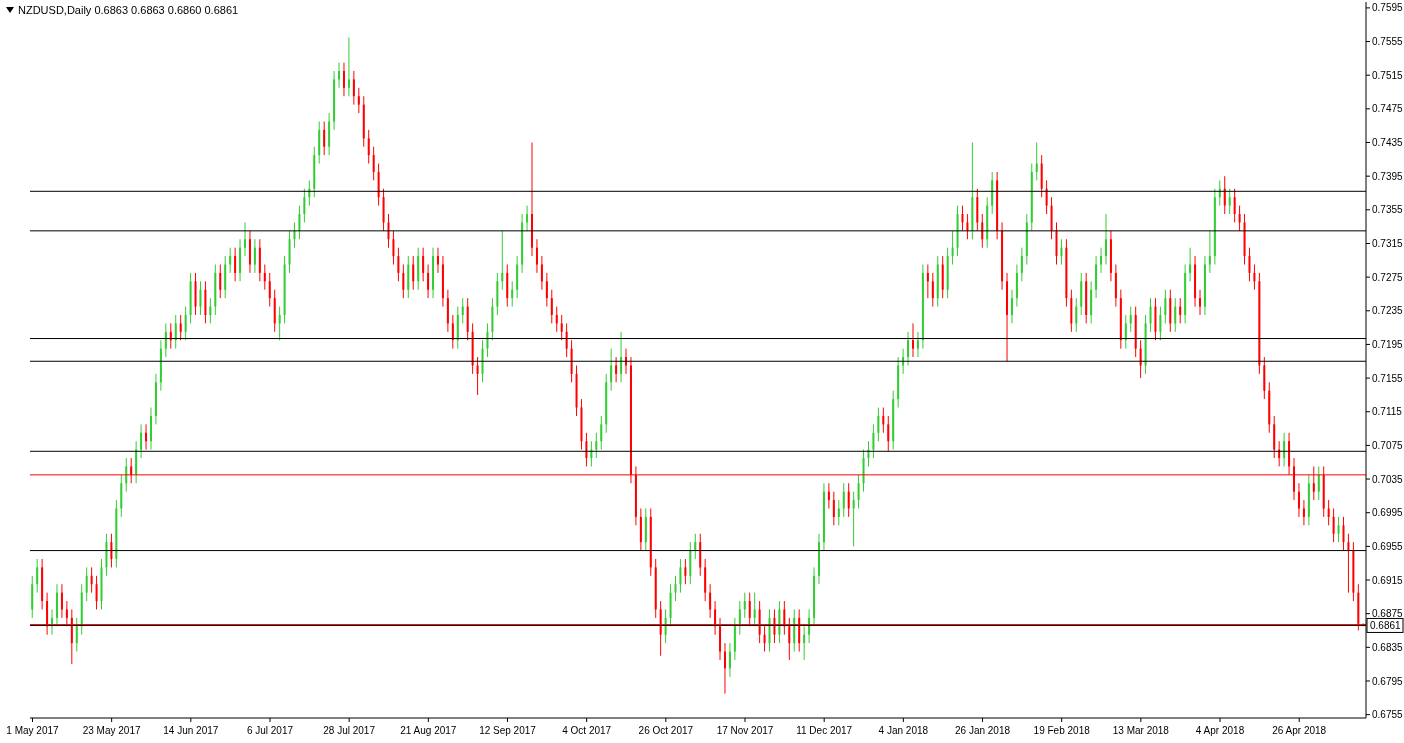 This screenshot has width=1404, height=743. Describe the element at coordinates (1062, 730) in the screenshot. I see `x-tick-label: 19 Feb 2018` at that location.